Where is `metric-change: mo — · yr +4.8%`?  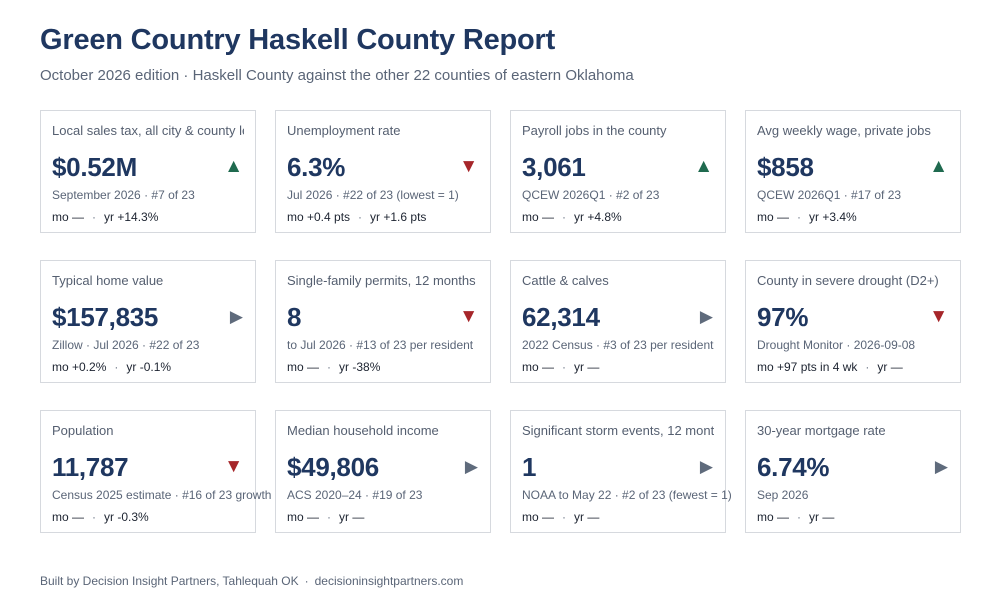
metric-change: mo — · yr +4.8% is located at coordinates (572, 217).